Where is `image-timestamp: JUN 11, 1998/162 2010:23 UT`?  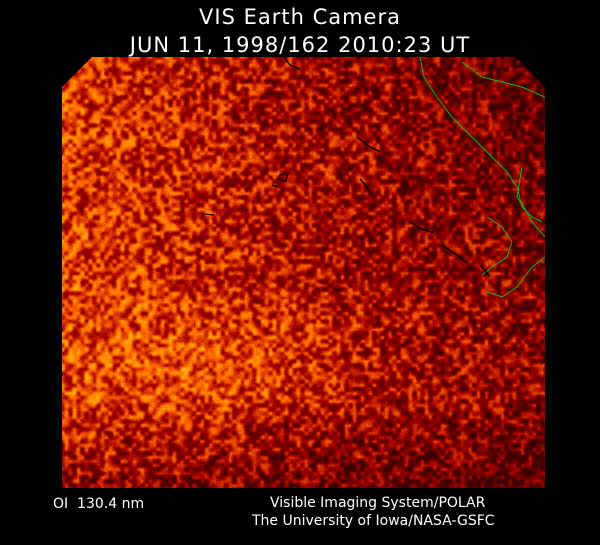 image-timestamp: JUN 11, 1998/162 2010:23 UT is located at coordinates (300, 45).